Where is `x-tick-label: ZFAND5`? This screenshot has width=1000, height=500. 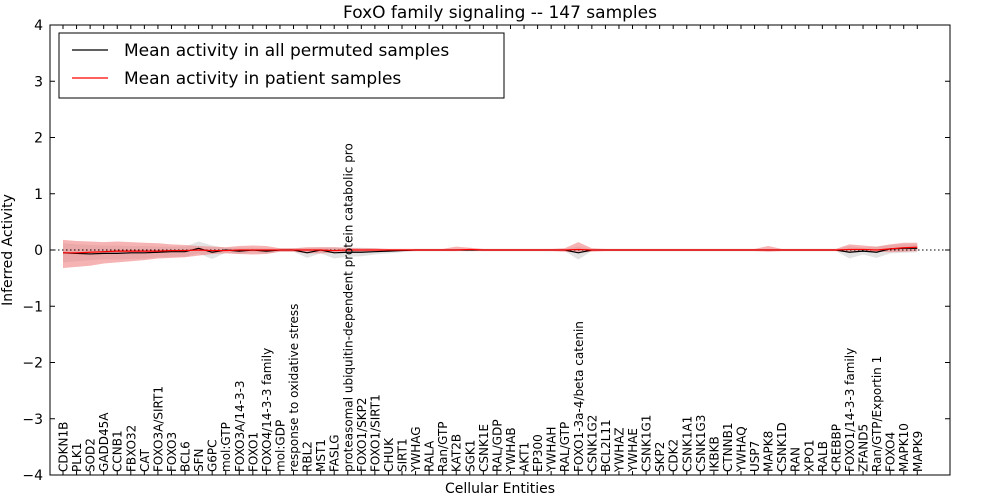 x-tick-label: ZFAND5 is located at coordinates (864, 448).